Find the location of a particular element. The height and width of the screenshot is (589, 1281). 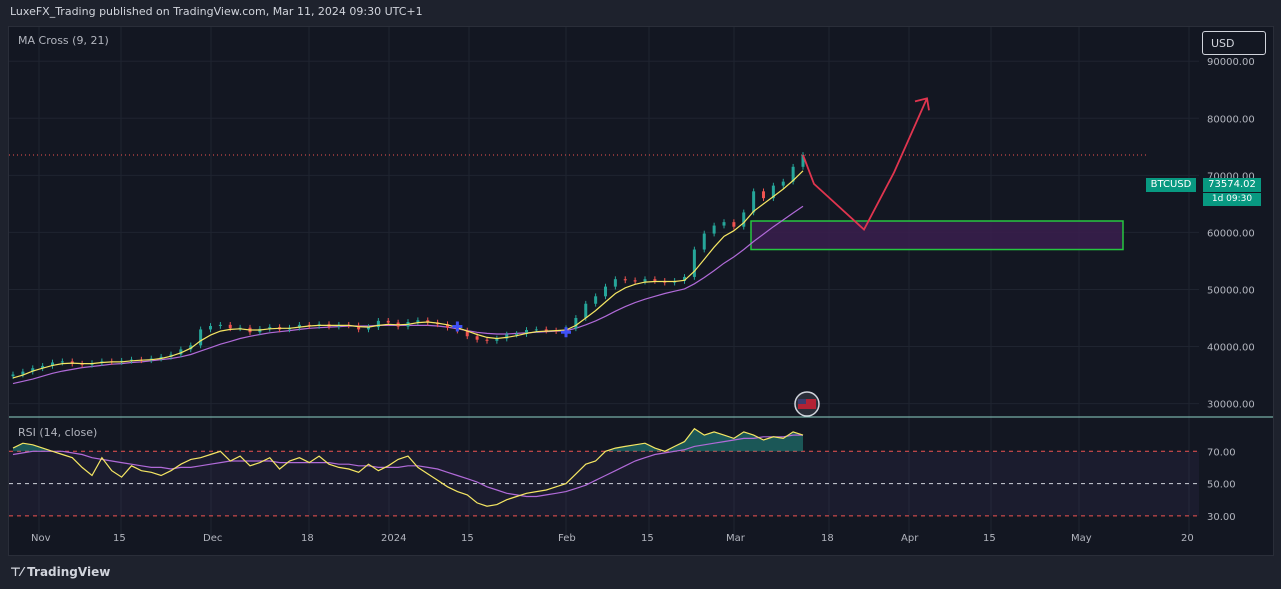

price-axis-label: 60000.00 is located at coordinates (1231, 233).